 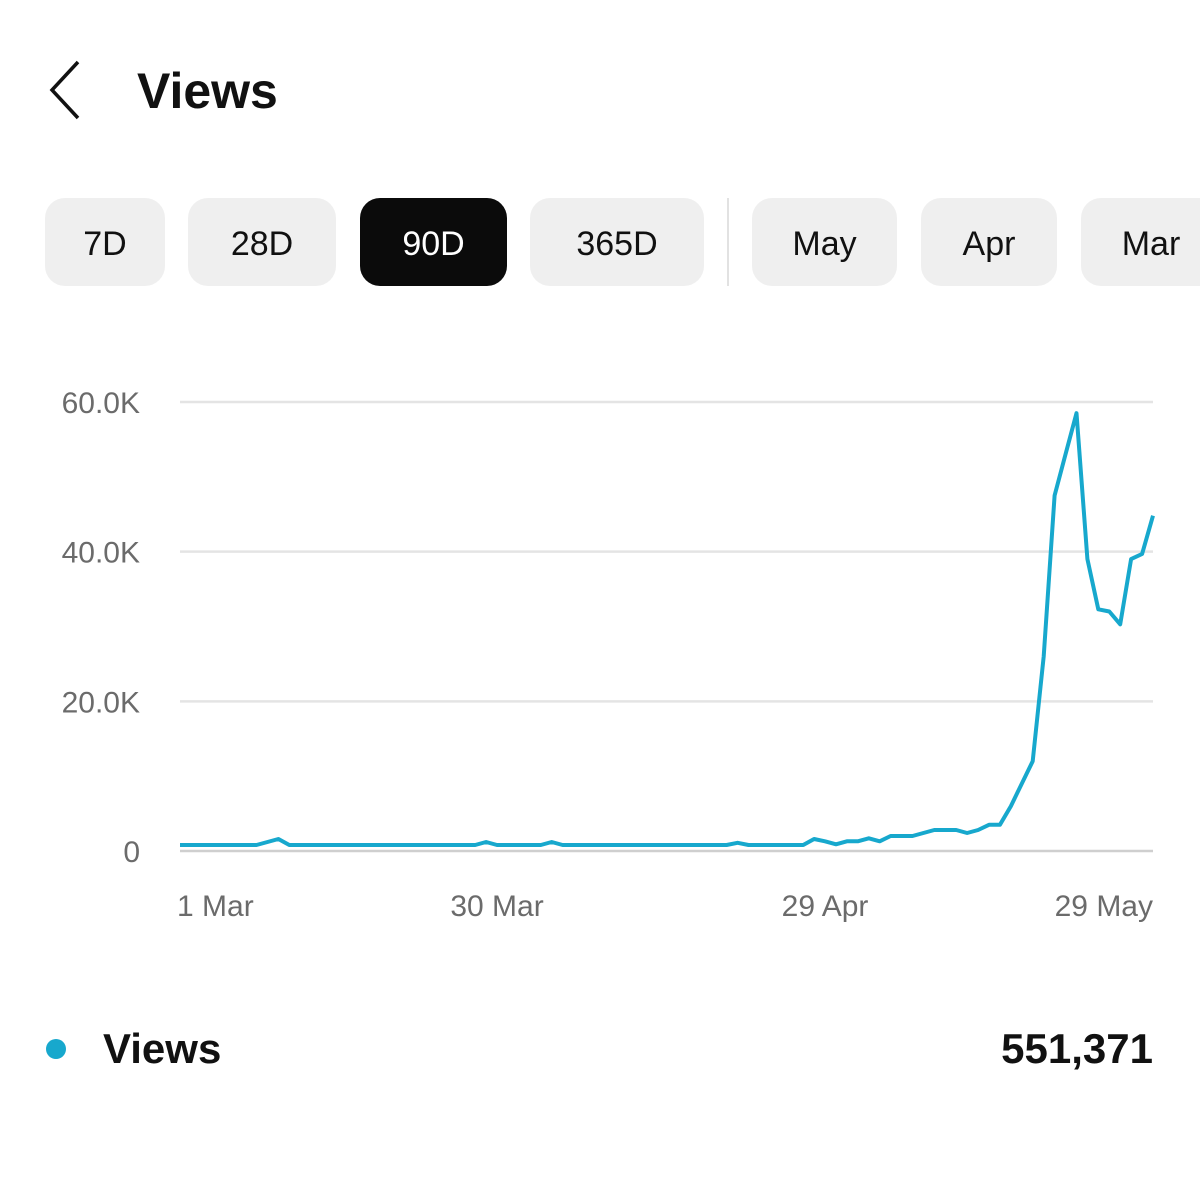 What do you see at coordinates (215, 906) in the screenshot?
I see `x-tick-label: 1 Mar` at bounding box center [215, 906].